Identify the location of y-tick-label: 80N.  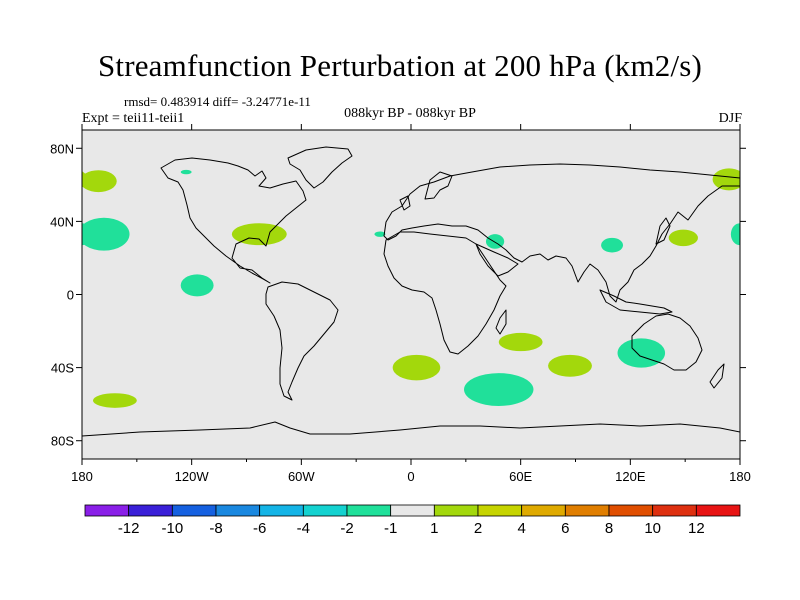
(62, 148).